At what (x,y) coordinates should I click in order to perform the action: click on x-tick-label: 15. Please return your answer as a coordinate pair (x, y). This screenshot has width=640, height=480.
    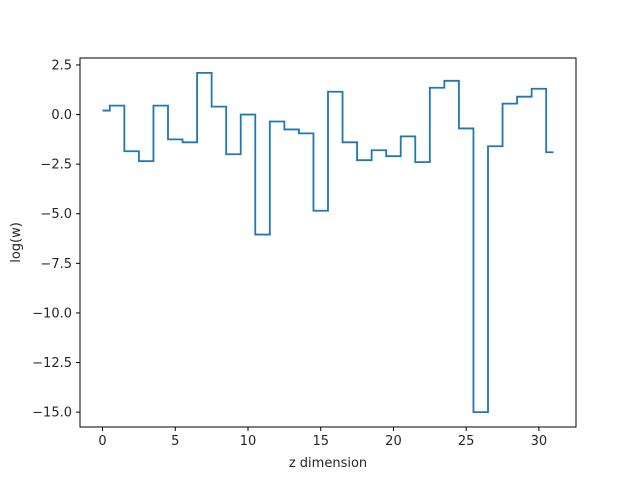
    Looking at the image, I should click on (320, 441).